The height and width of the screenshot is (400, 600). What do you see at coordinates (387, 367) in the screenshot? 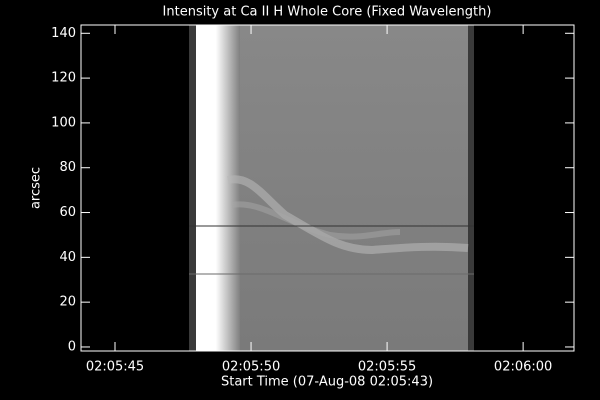
I see `x-tick-label: 02:05:55` at bounding box center [387, 367].